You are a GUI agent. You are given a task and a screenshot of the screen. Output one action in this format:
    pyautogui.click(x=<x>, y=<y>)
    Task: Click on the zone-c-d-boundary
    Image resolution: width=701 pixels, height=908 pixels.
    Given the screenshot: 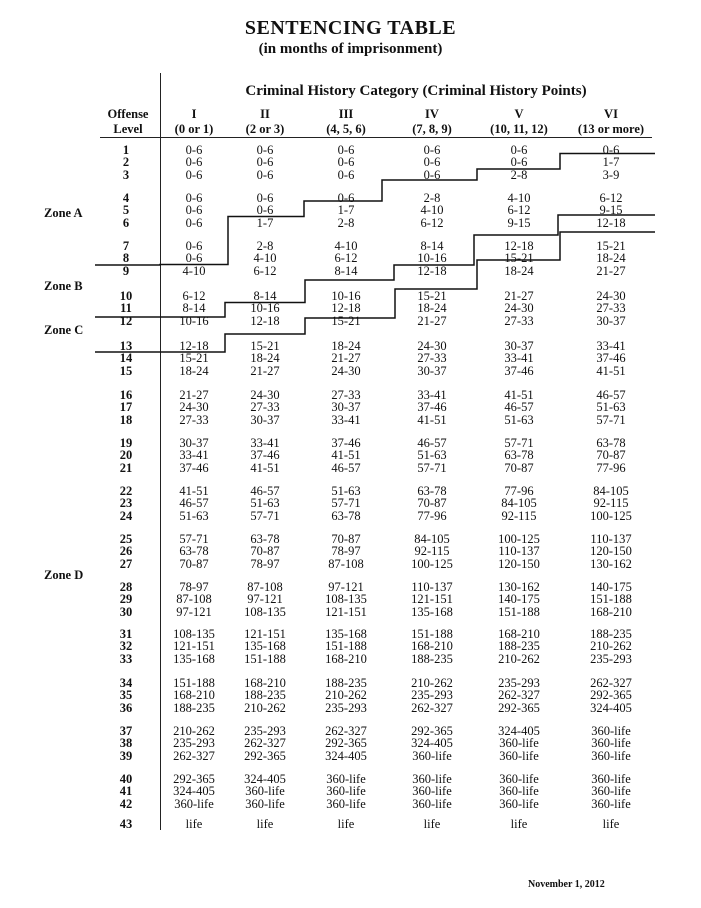 What is the action you would take?
    pyautogui.click(x=375, y=292)
    